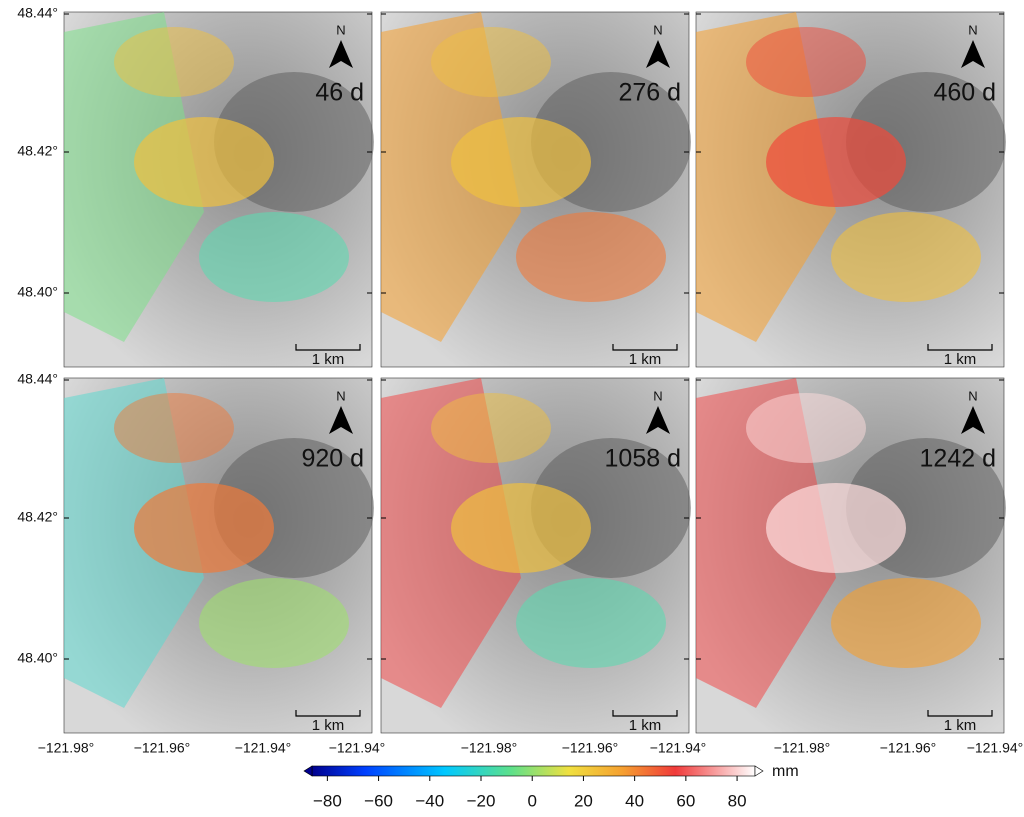 The height and width of the screenshot is (817, 1024). I want to click on map-panel: 1058 d N 1 km, so click(535, 555).